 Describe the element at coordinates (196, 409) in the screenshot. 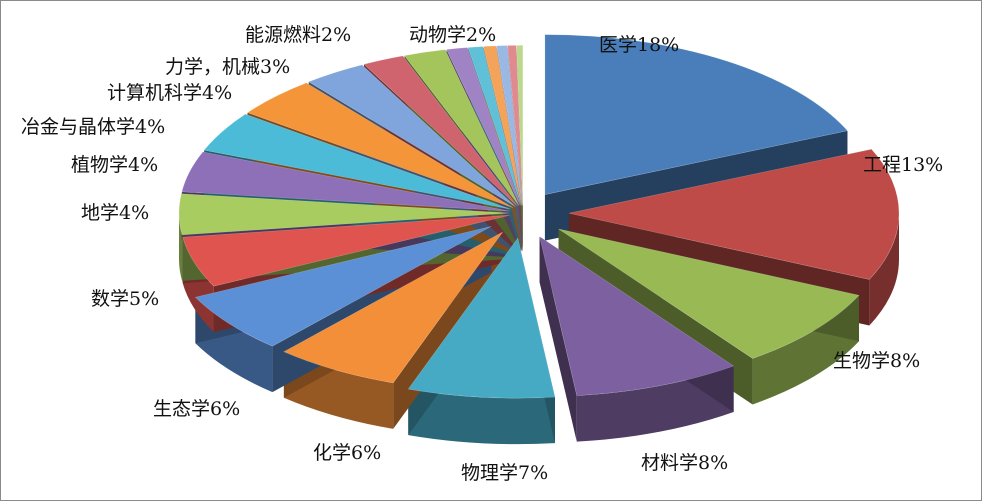

I see `slice-label-生态学: 生态学6%` at that location.